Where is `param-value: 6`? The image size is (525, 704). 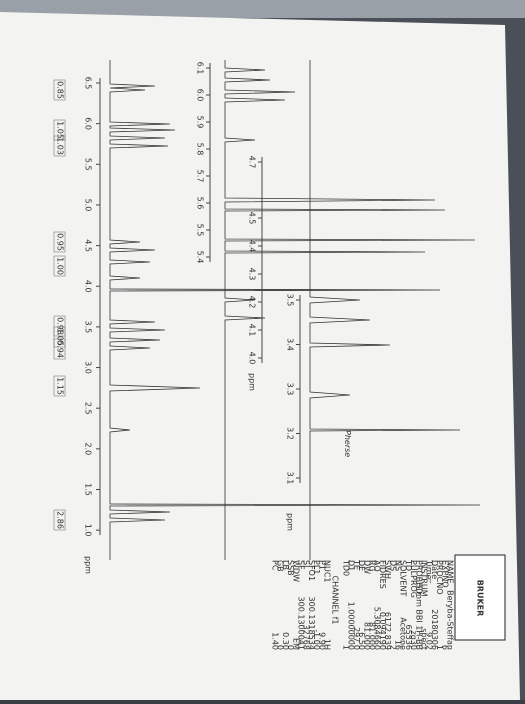
param-value: 6 is located at coordinates (444, 647).